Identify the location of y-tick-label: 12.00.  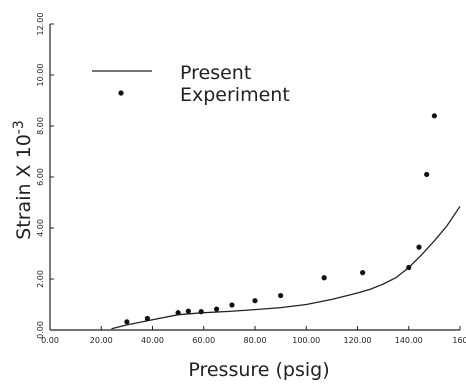
(40, 24).